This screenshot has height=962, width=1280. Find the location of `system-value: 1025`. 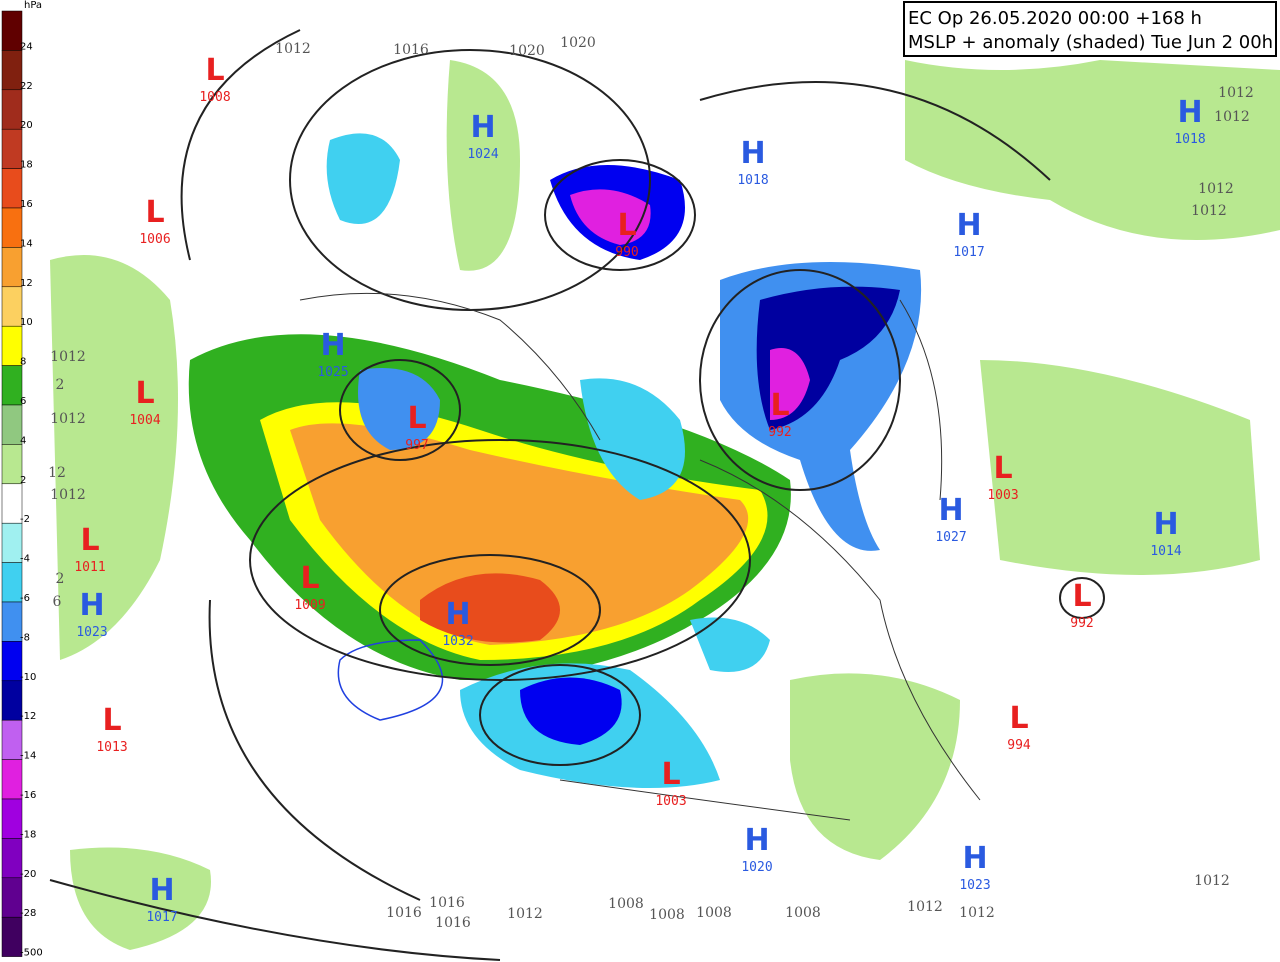

system-value: 1025 is located at coordinates (332, 372).